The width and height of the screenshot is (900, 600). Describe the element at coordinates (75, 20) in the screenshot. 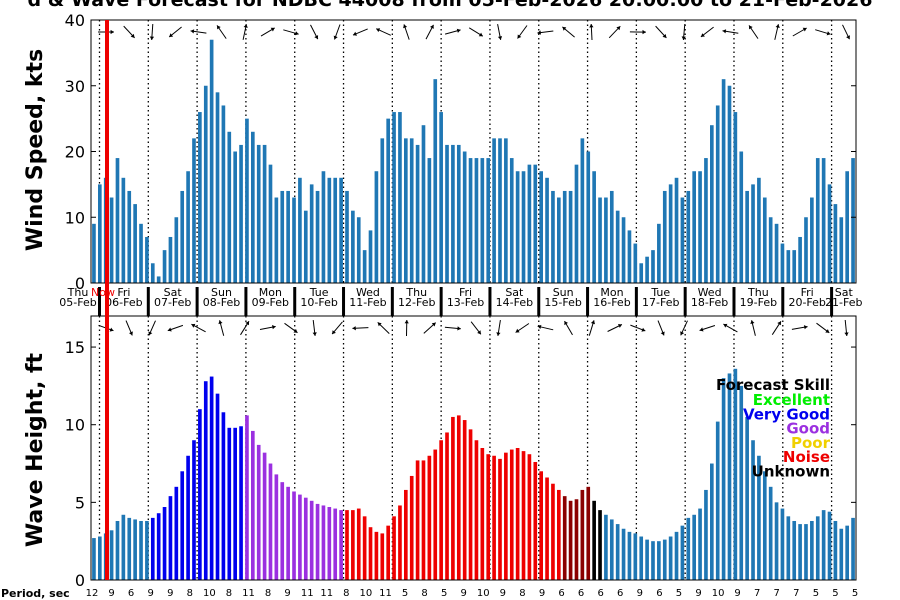

I see `y-tick-label: 40` at that location.